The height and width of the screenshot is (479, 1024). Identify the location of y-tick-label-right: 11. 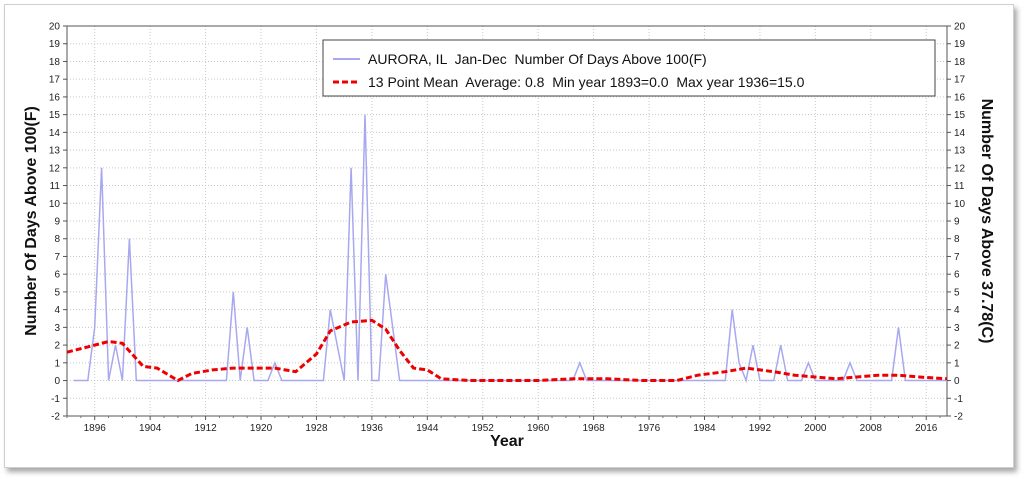
(959, 186).